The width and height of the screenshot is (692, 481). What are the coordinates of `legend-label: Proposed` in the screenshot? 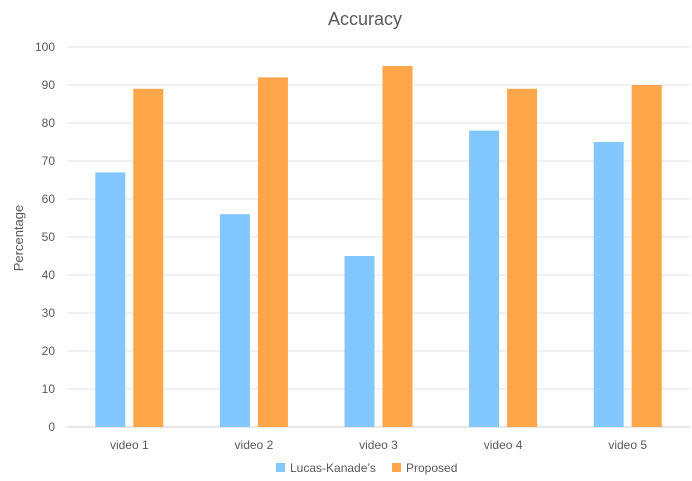 It's located at (431, 468).